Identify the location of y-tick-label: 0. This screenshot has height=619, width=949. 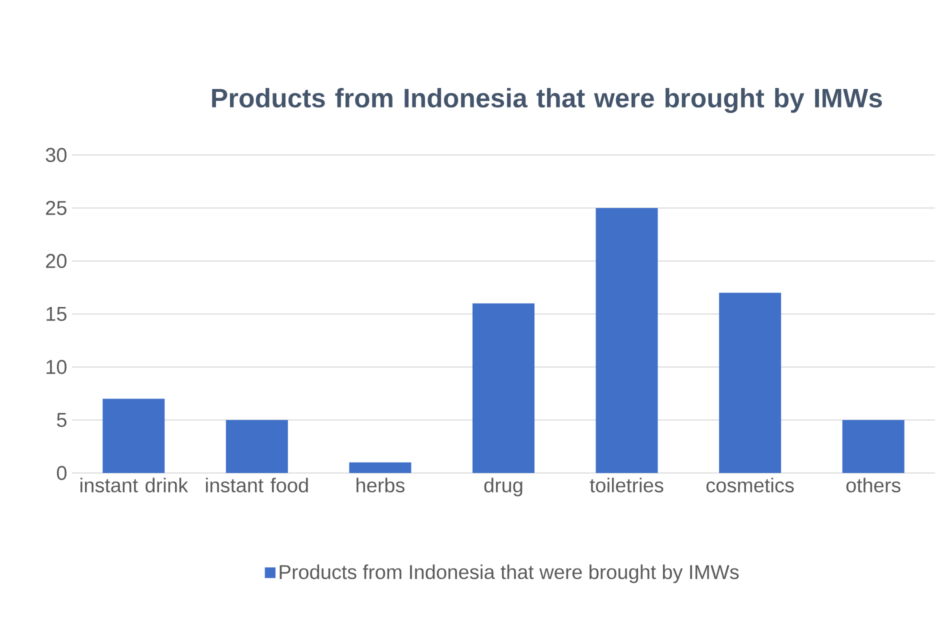
(61, 473).